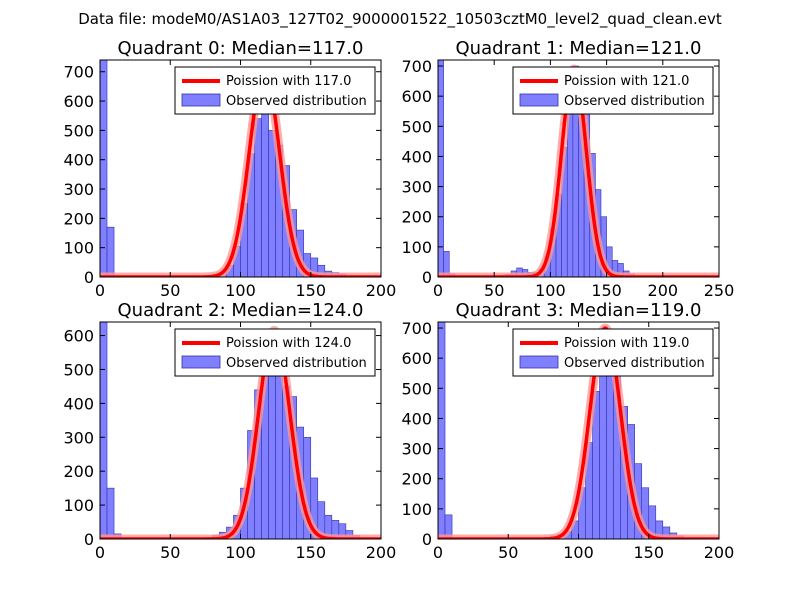 This screenshot has width=800, height=600. I want to click on legend-label-poisson: Poission with 119.0, so click(626, 343).